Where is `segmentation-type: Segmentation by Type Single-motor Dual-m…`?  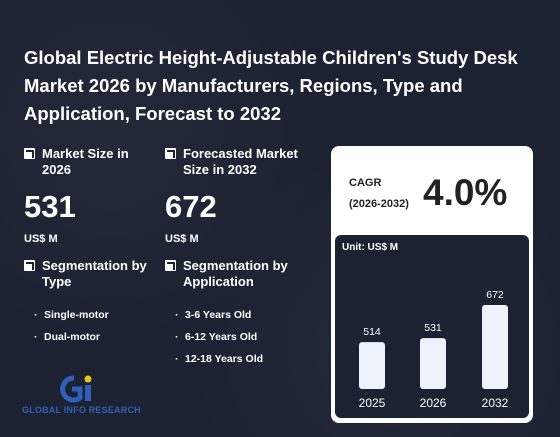 segmentation-type: Segmentation by Type Single-motor Dual-m… is located at coordinates (89, 303).